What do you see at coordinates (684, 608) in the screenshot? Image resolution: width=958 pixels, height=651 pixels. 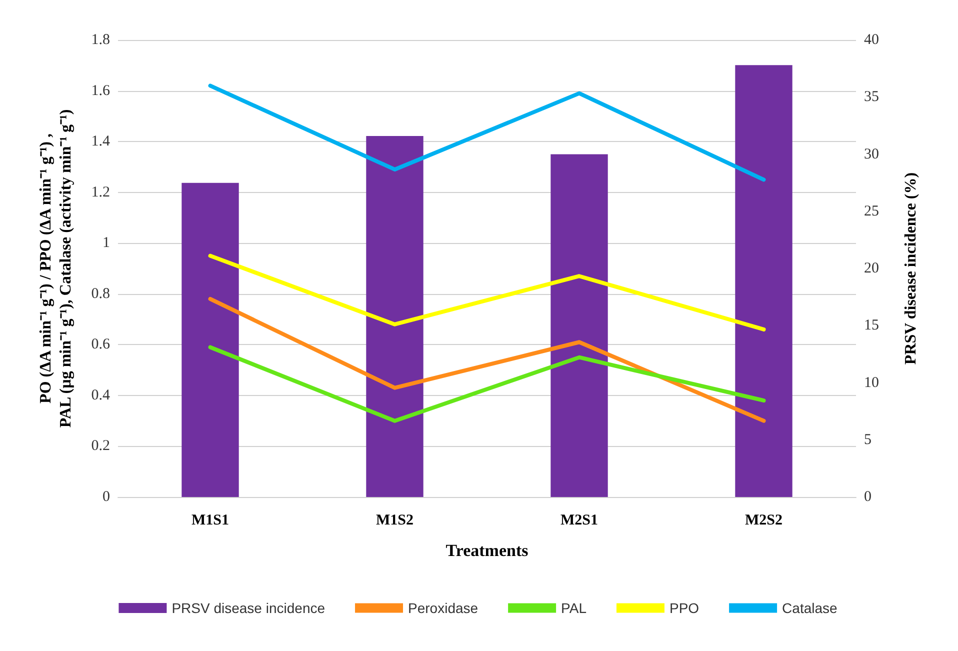 I see `legend-label: PPO` at bounding box center [684, 608].